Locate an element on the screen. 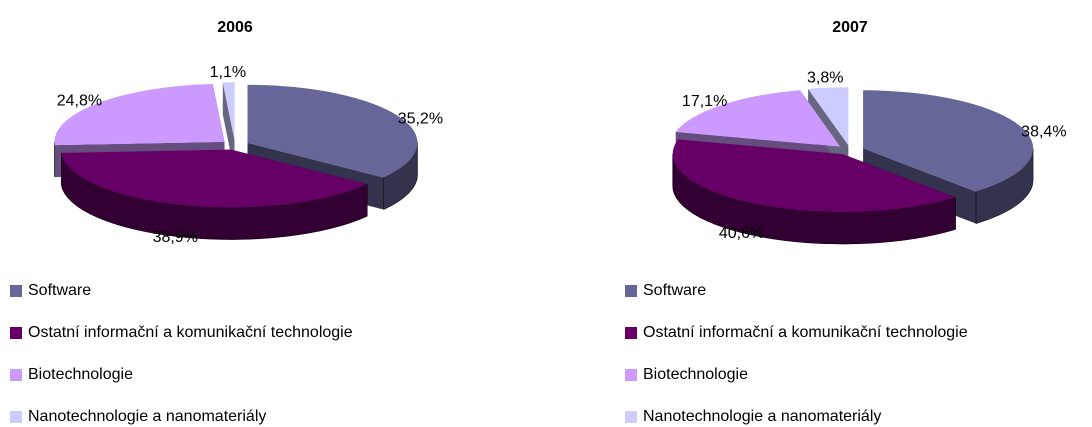  data-label: 38,9% is located at coordinates (175, 237).